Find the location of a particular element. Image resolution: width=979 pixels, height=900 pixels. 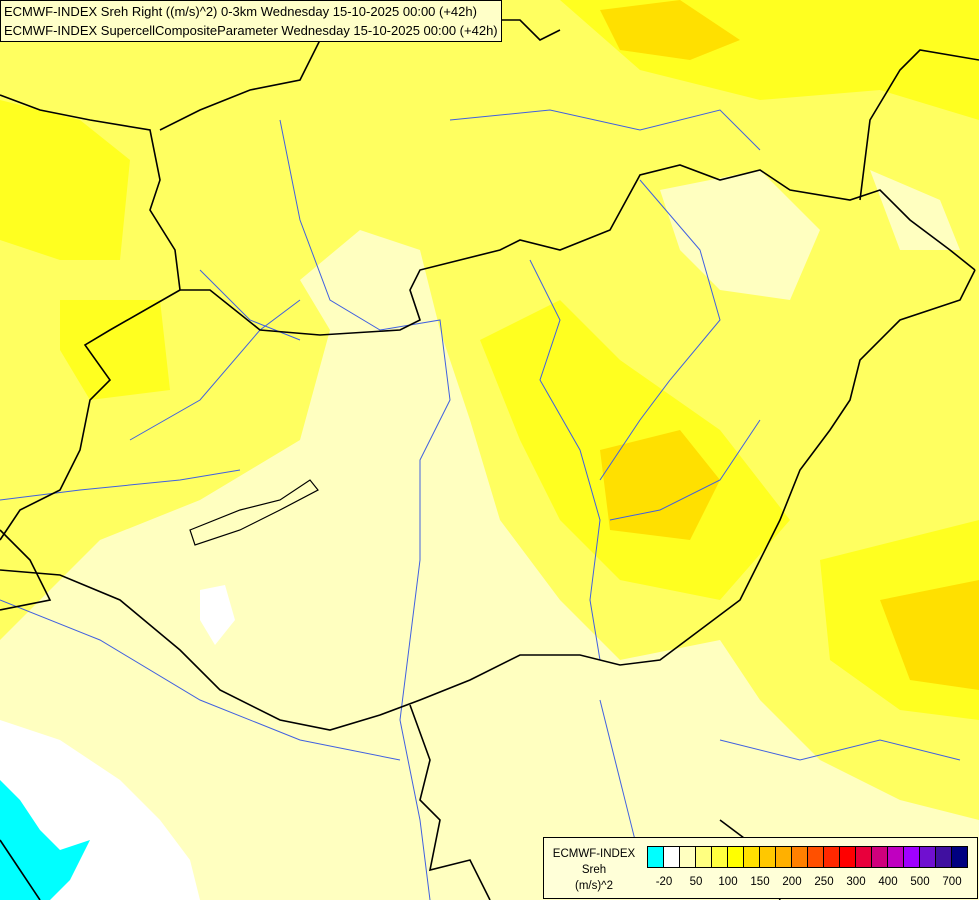

legend-label: 300 is located at coordinates (856, 882).